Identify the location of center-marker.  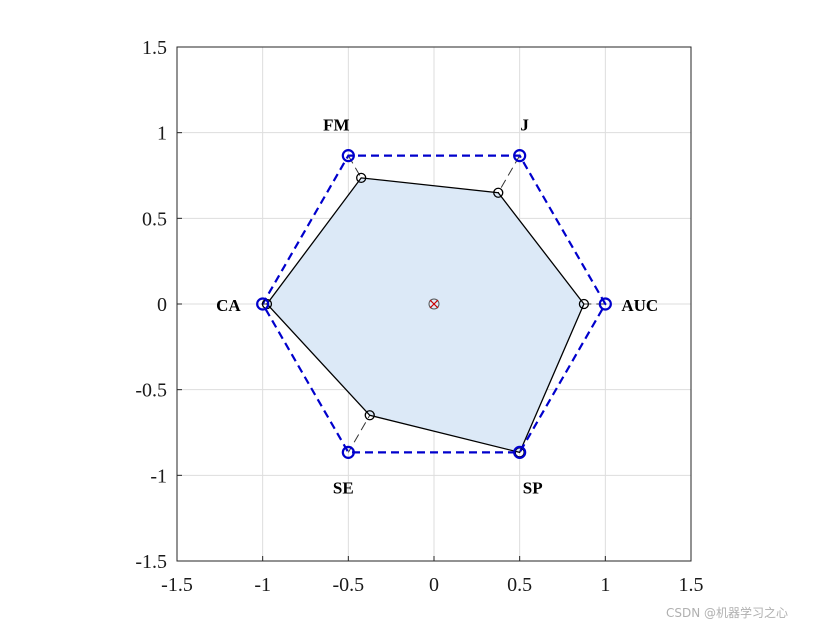
(434, 304).